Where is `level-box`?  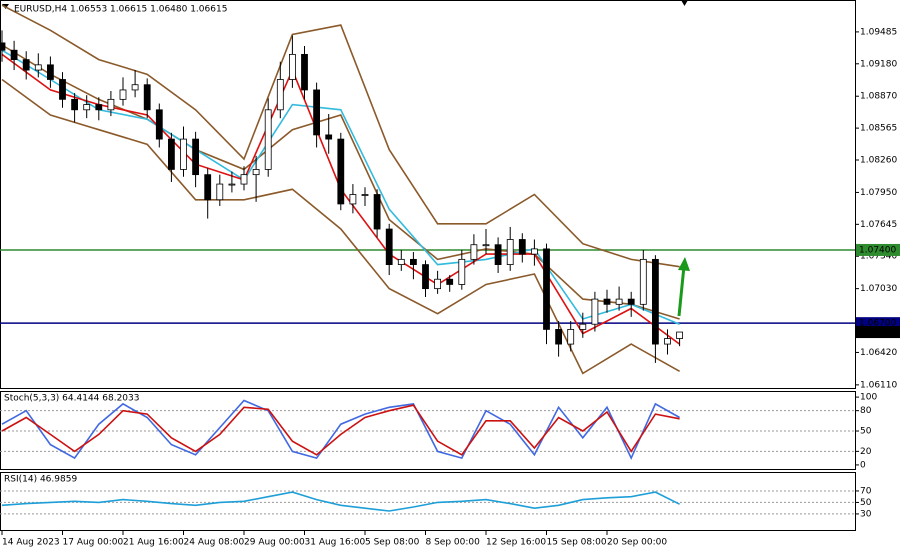
level-box is located at coordinates (878, 249).